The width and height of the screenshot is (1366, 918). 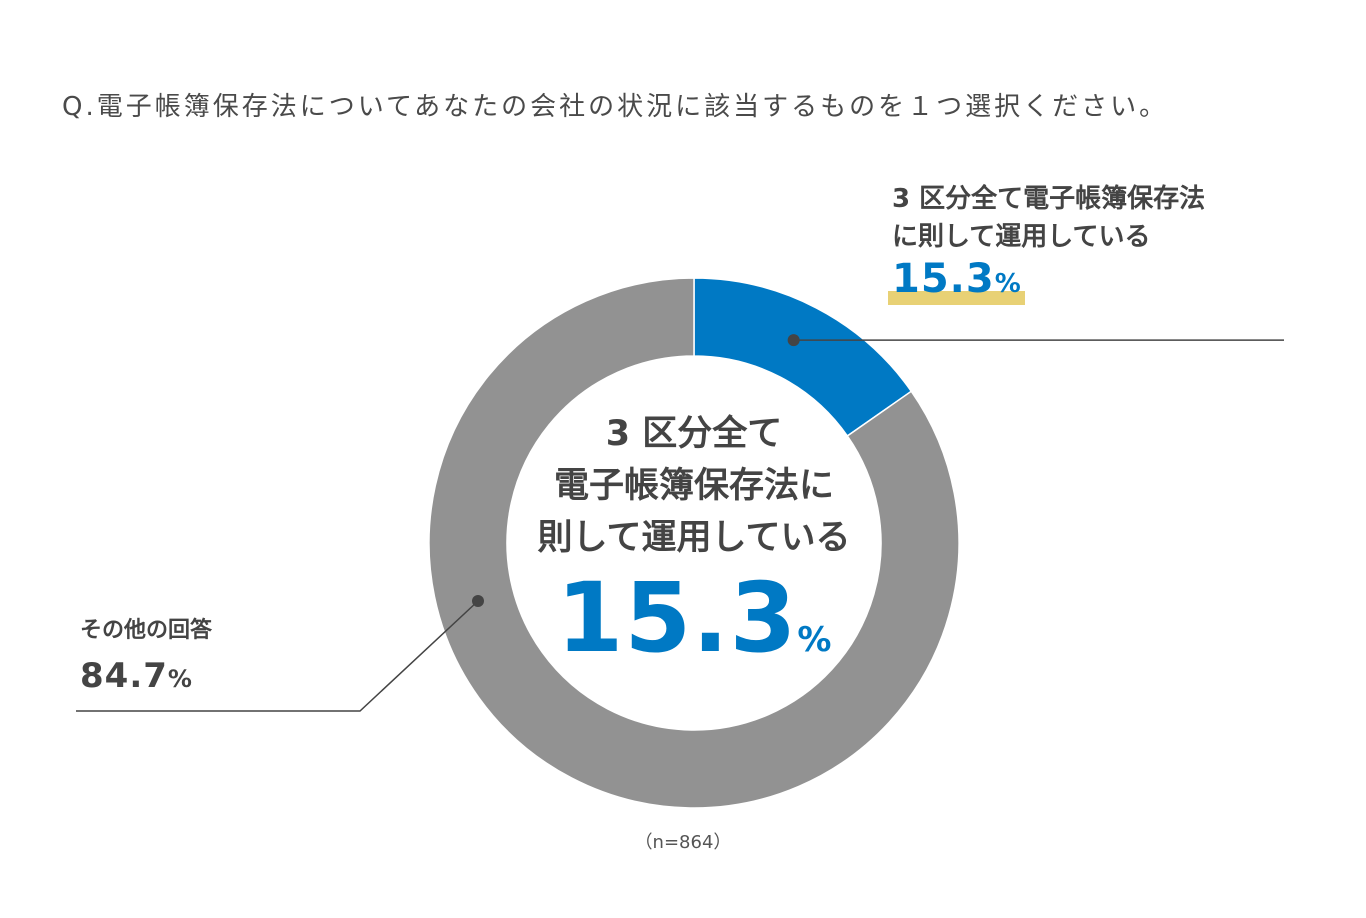 I want to click on leader-line-other, so click(x=277, y=656).